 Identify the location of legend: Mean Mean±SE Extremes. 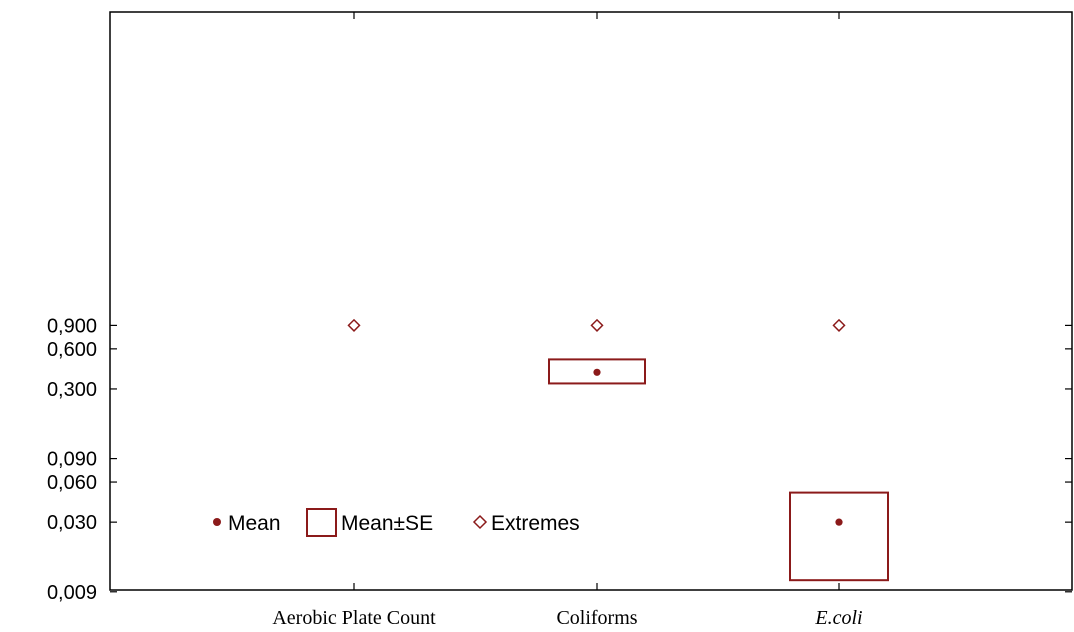
(396, 522).